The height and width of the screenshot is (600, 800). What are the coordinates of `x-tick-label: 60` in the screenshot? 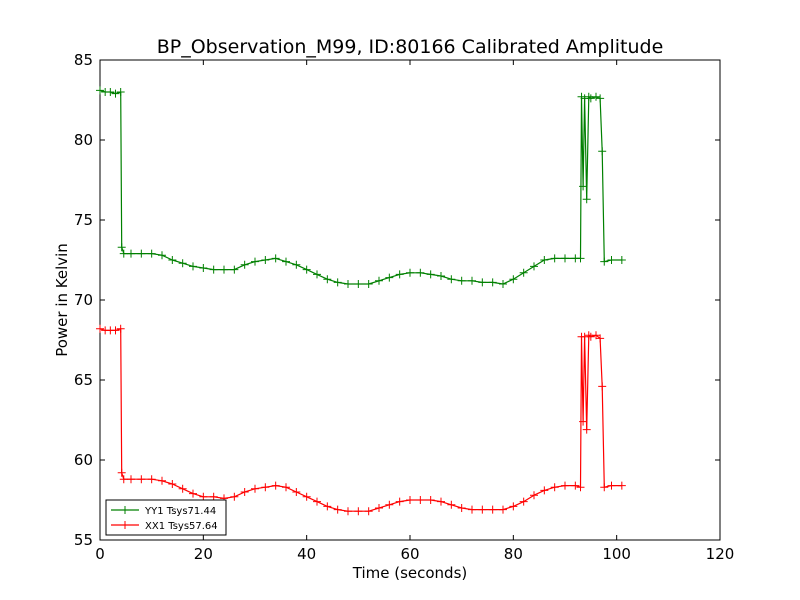 It's located at (409, 554).